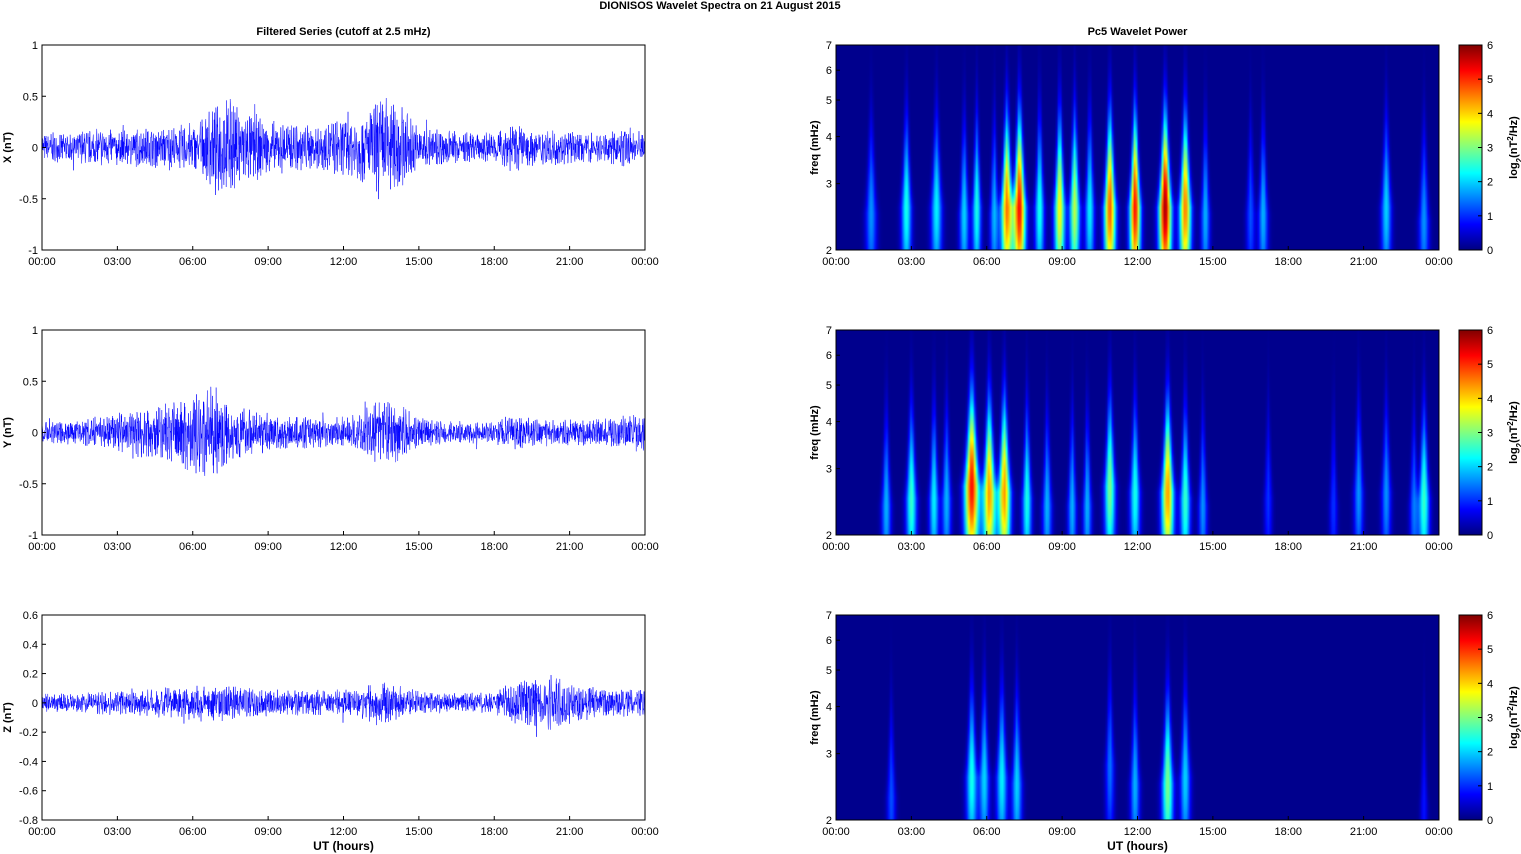 This screenshot has width=1521, height=854. Describe the element at coordinates (1513, 432) in the screenshot. I see `colorbar-label: log2(nT2/Hz)` at that location.